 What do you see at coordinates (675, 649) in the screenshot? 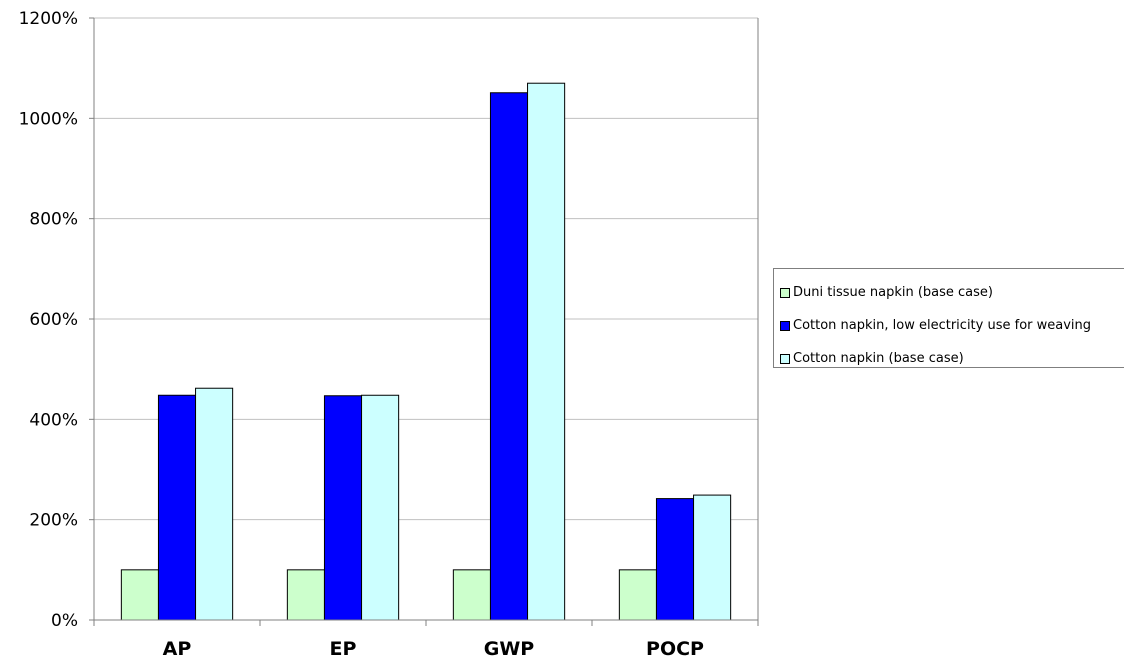
I see `x-tick-label: POCP` at bounding box center [675, 649].